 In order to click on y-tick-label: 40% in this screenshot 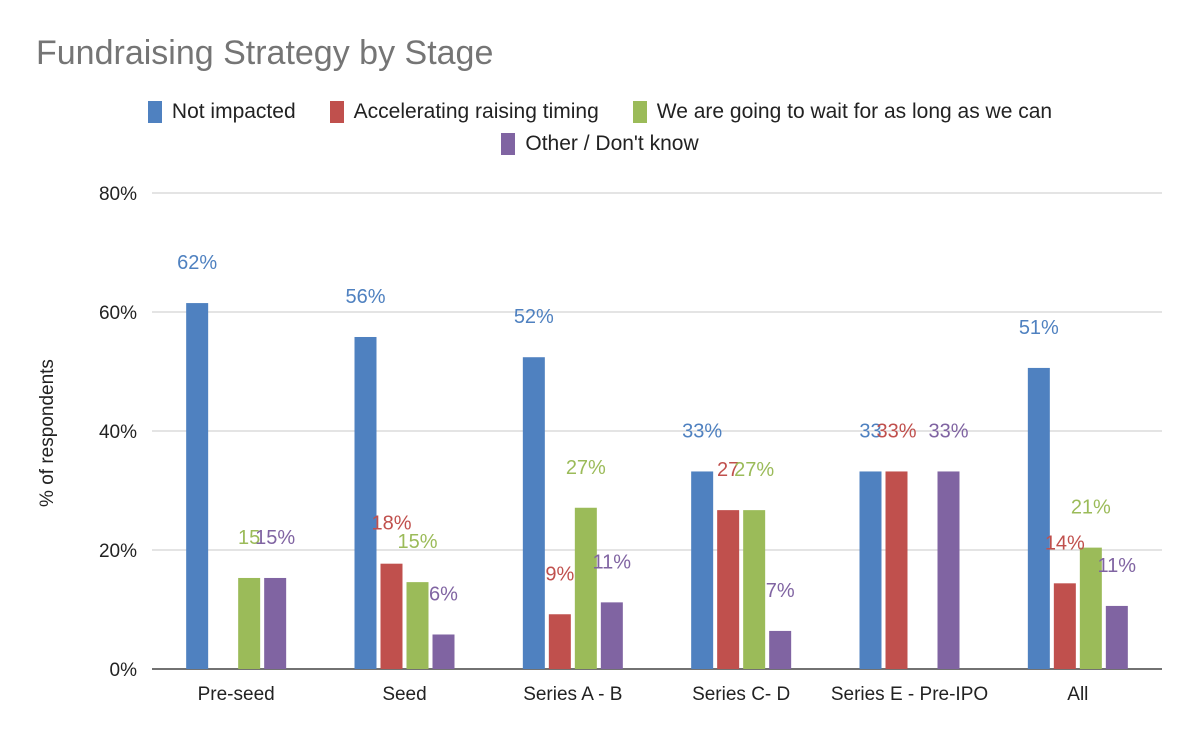, I will do `click(118, 432)`.